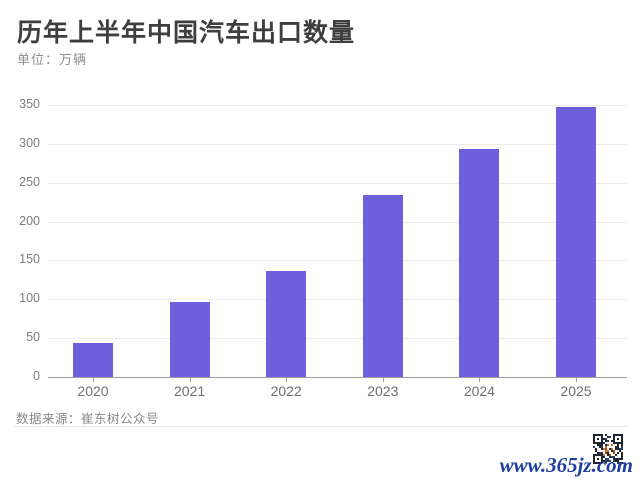 The width and height of the screenshot is (640, 480). I want to click on y-tick-label-250: 250, so click(29, 181).